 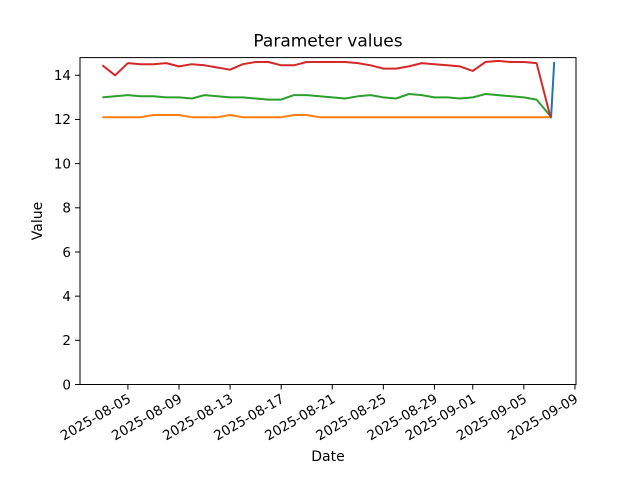 I want to click on series-line-blue, so click(x=553, y=90).